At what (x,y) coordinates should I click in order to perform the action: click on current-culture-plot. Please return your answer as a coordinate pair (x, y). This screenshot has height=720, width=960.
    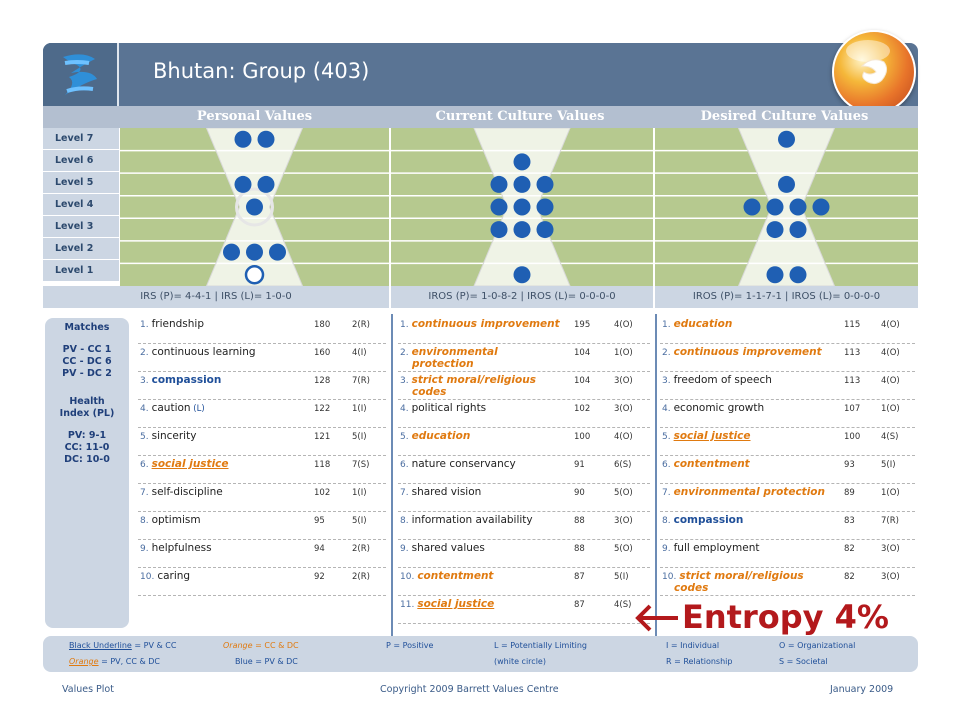
    Looking at the image, I should click on (522, 207).